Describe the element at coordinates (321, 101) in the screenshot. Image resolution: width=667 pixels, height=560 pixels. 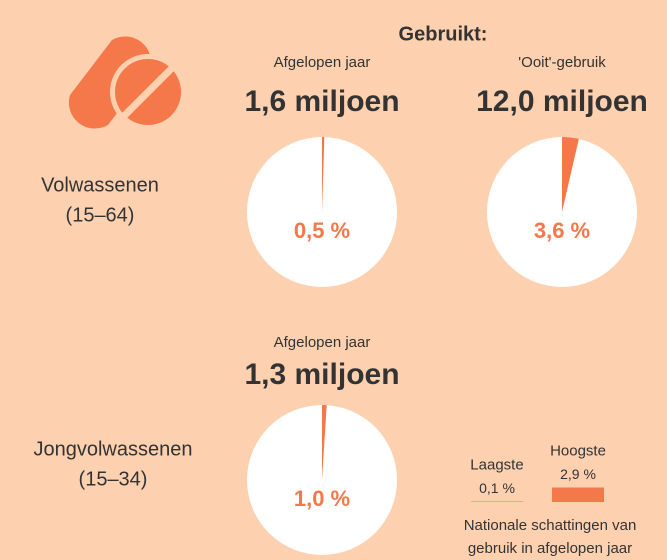
I see `pie-subtitle: 1,6 miljoen` at that location.